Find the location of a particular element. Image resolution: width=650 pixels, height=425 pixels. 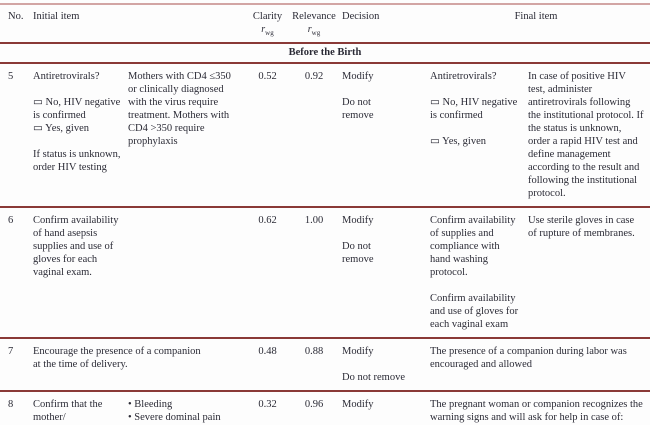

cell-row-number: 5 is located at coordinates (11, 76).